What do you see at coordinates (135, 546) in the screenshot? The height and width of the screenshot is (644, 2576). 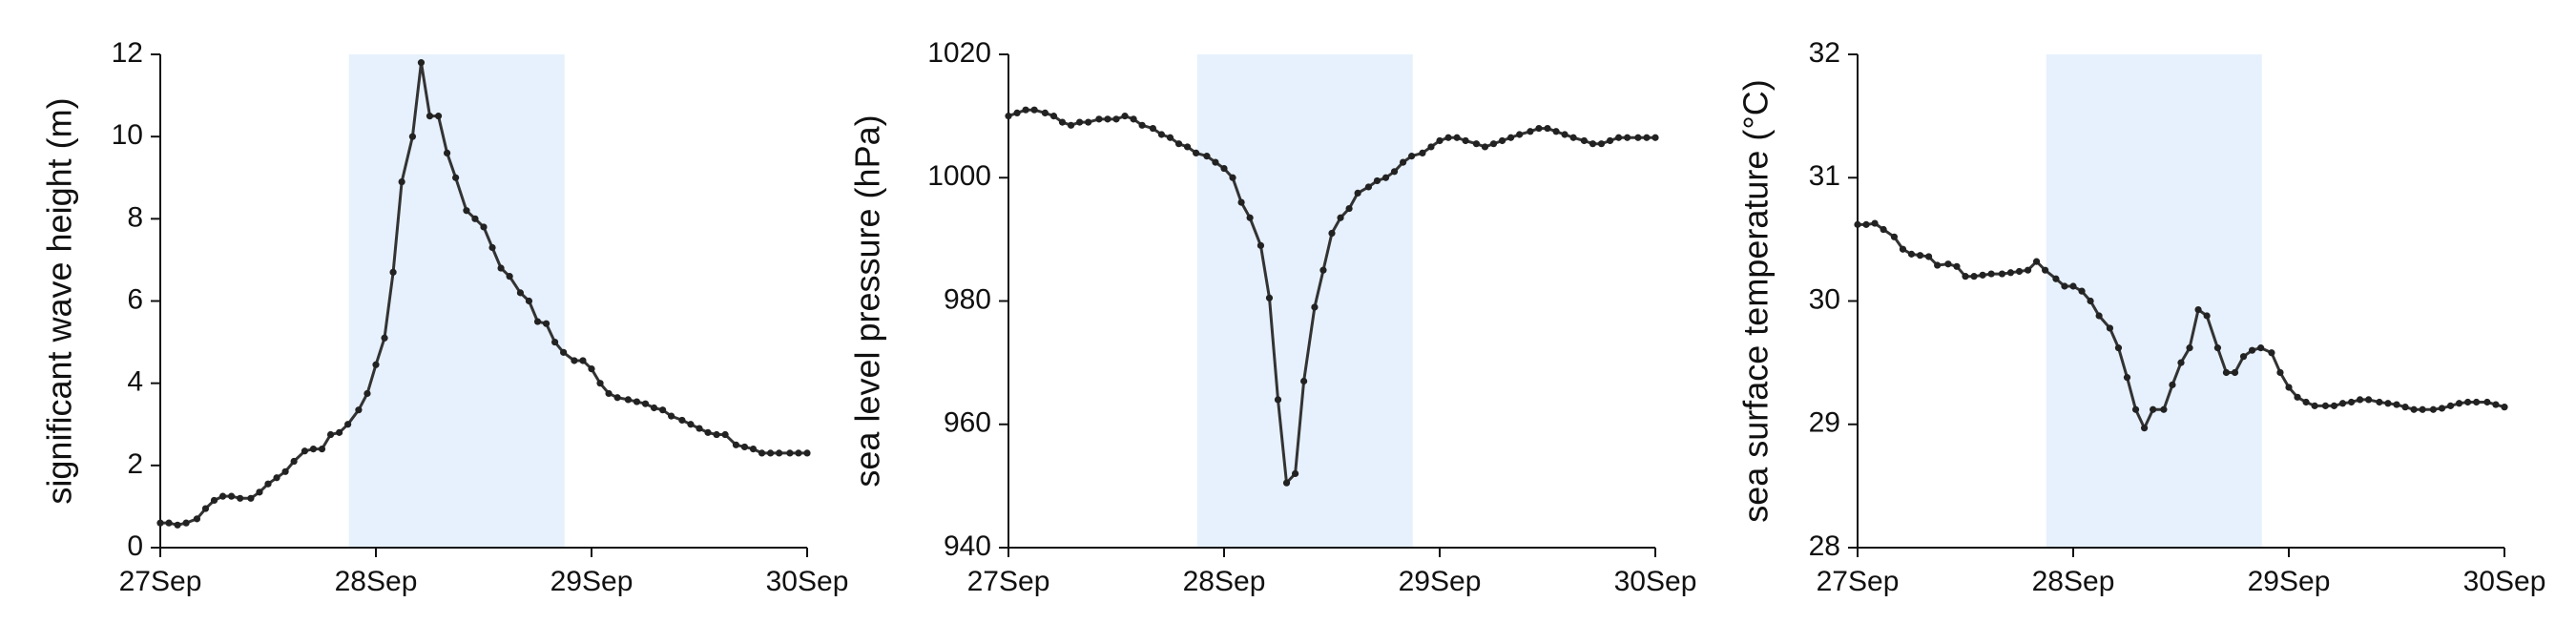 I see `y-tick-label: 0` at bounding box center [135, 546].